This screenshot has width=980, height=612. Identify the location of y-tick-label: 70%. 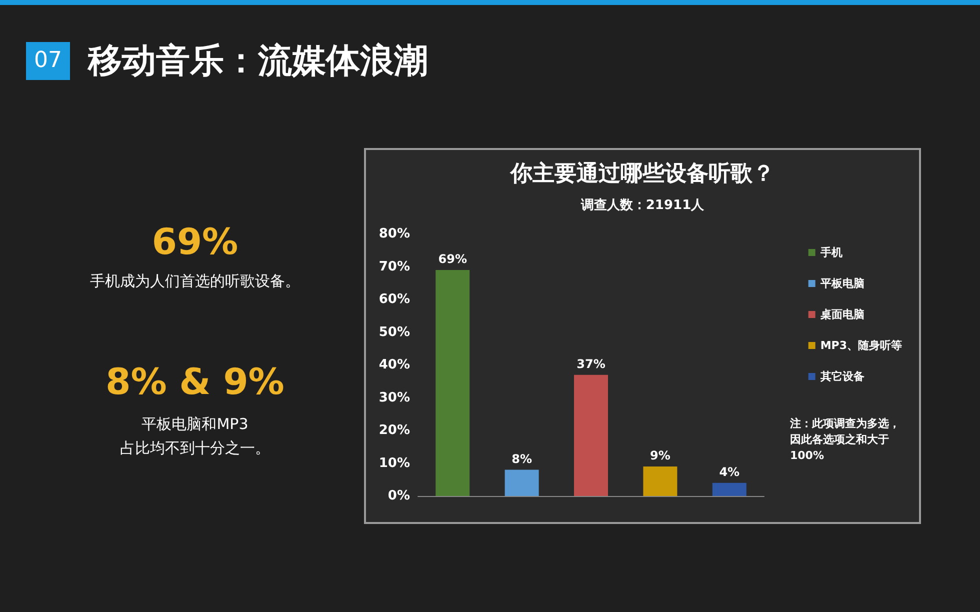
(394, 266).